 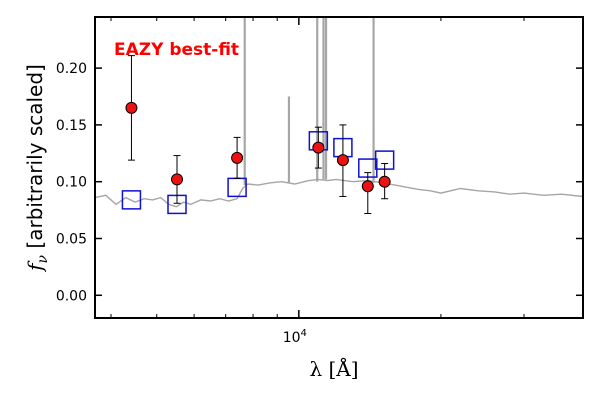 What do you see at coordinates (37, 168) in the screenshot?
I see `y-axis-label: fν [arbitrarily scaled]` at bounding box center [37, 168].